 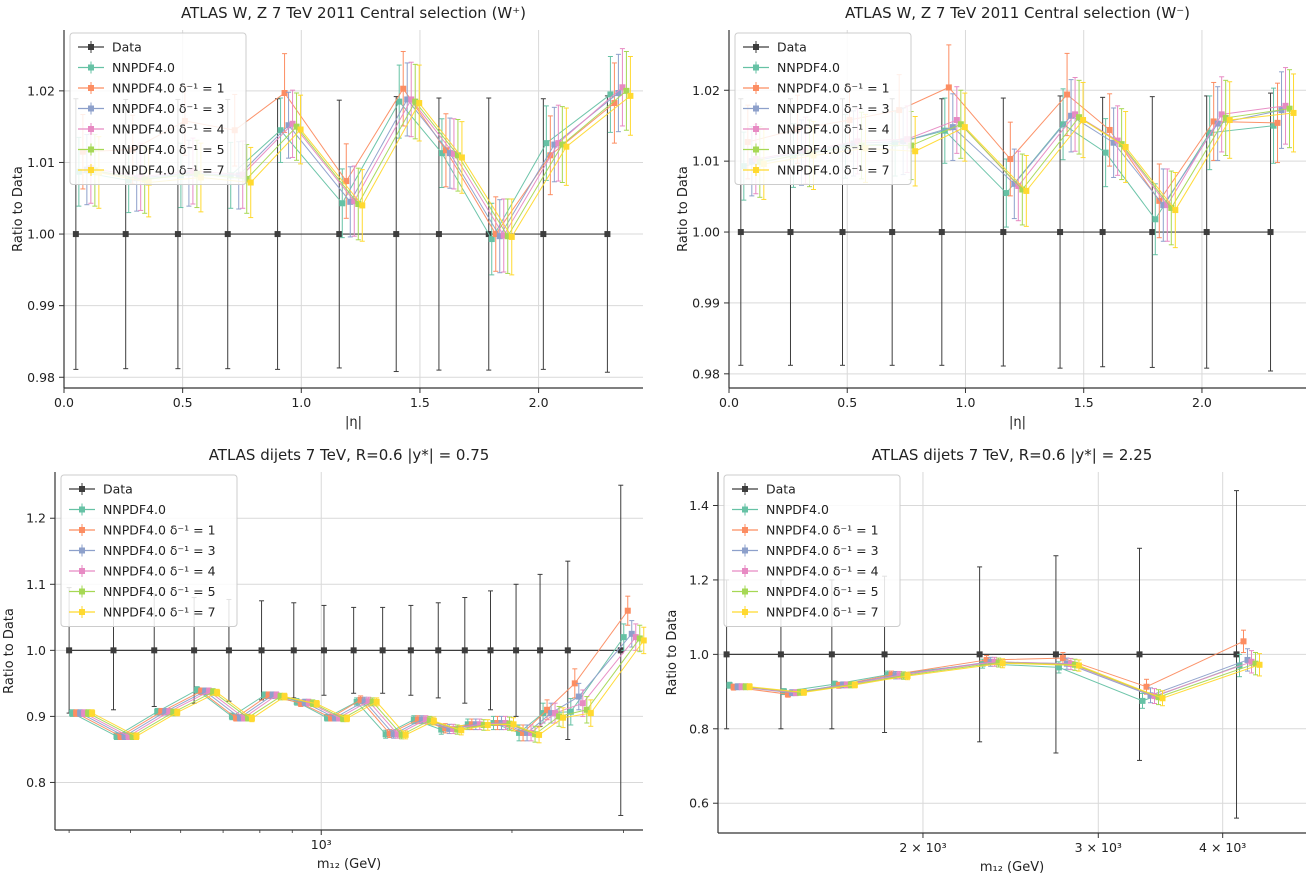 I want to click on chart-title: ATLAS dijets 7 TeV, R=0.6 |y*| = 0.75, so click(x=349, y=455).